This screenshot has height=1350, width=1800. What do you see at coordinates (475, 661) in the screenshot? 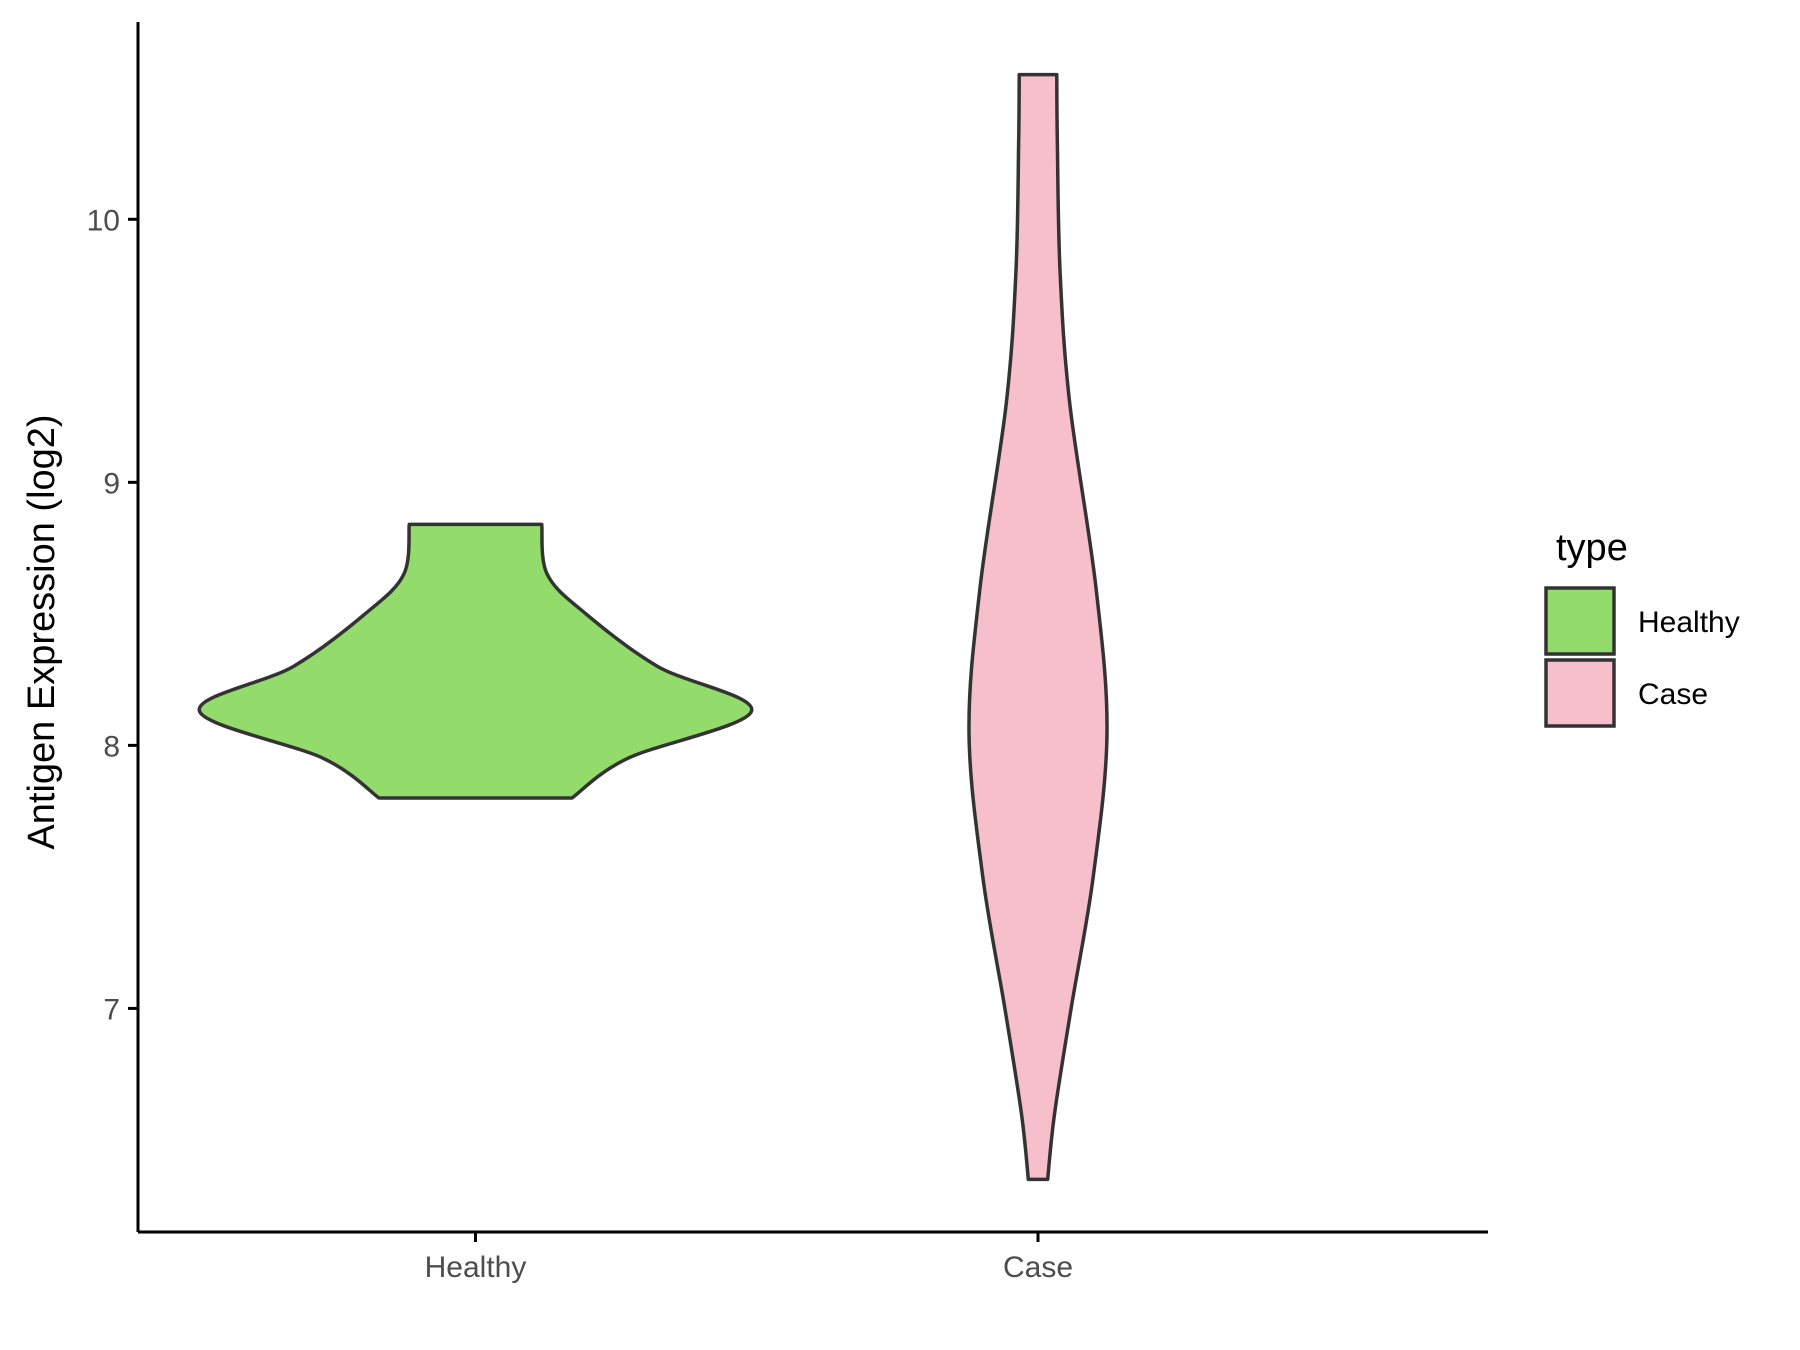
I see `violin-healthy` at bounding box center [475, 661].